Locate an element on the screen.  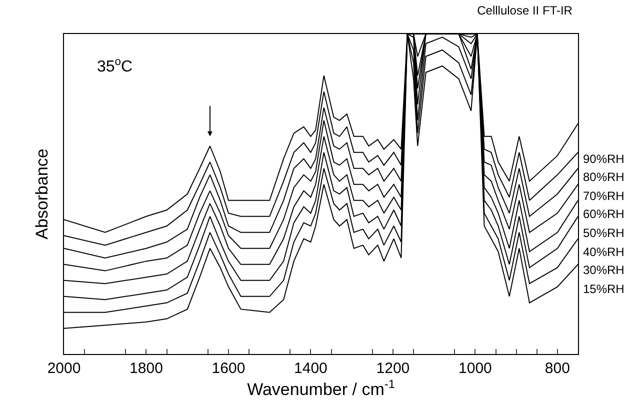
x-tick-label: 1400 is located at coordinates (311, 368).